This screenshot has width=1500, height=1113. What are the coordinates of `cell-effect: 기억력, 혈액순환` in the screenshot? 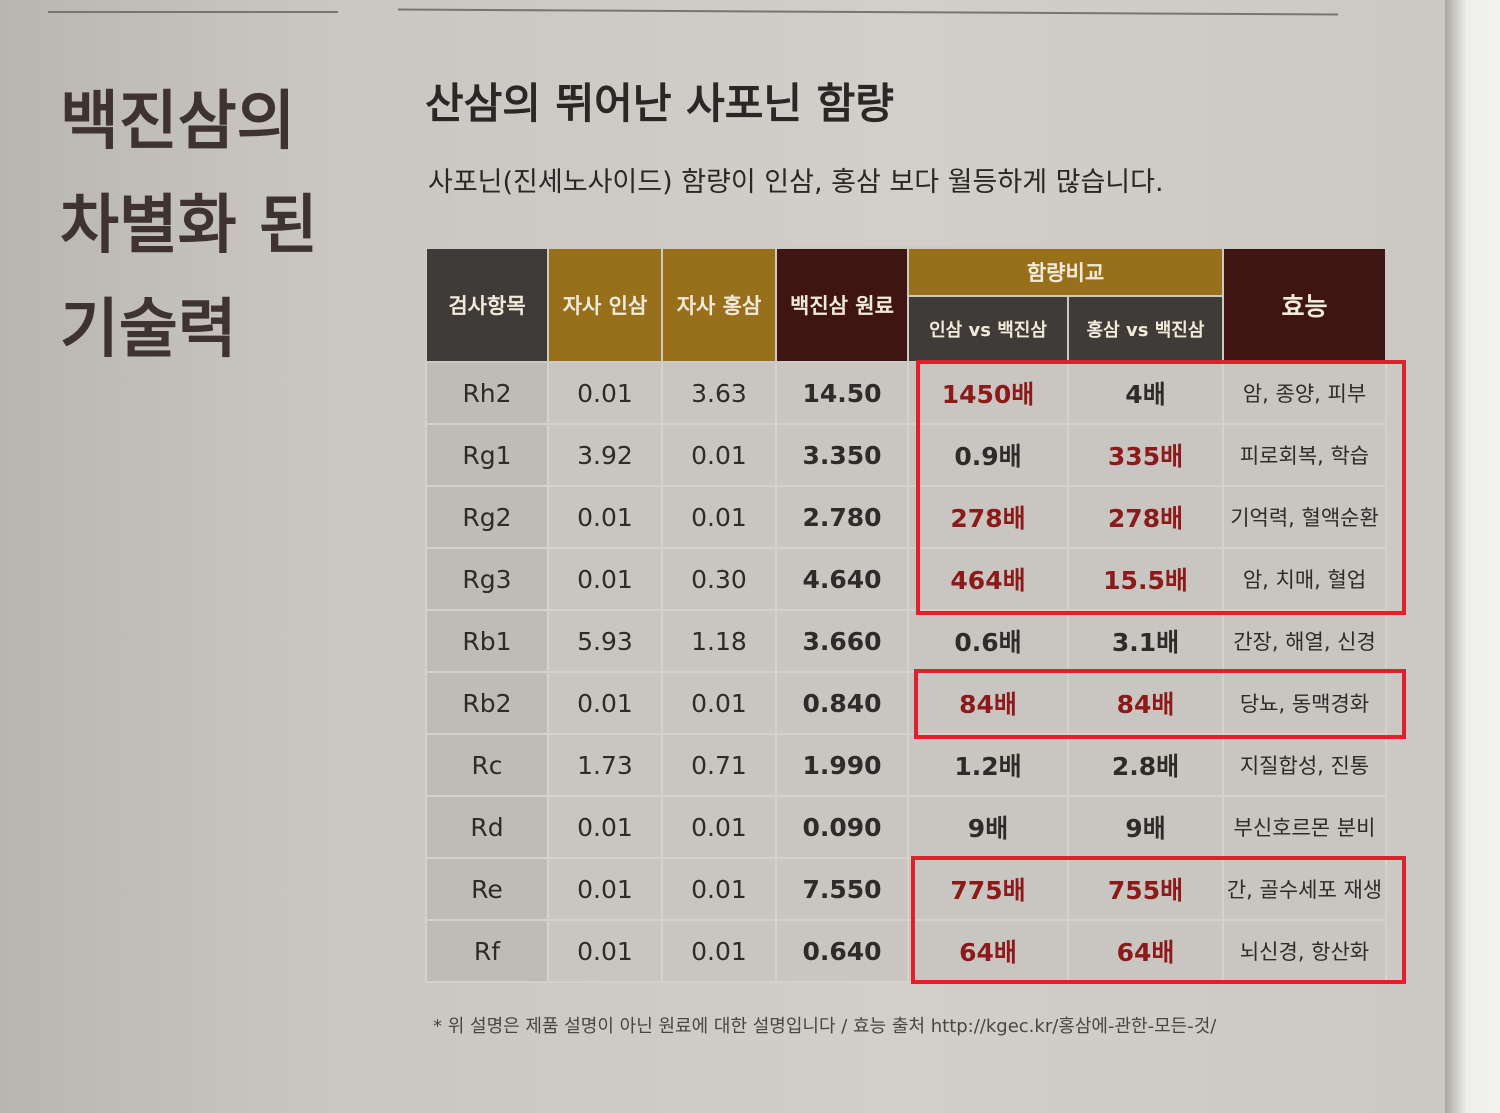 It's located at (1304, 517).